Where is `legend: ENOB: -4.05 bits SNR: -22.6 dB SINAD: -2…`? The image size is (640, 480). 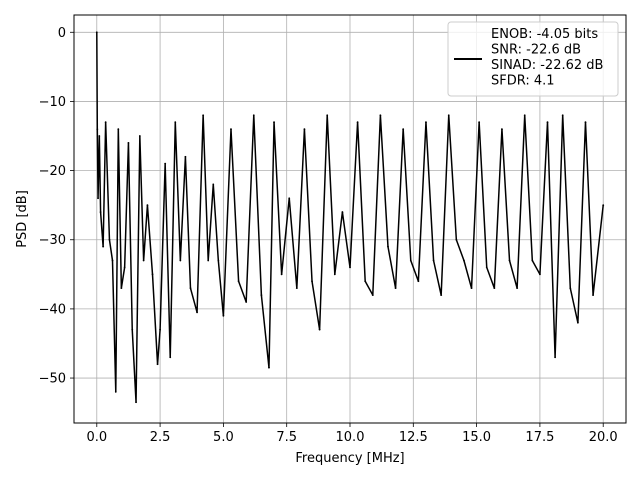 legend: ENOB: -4.05 bits SNR: -22.6 dB SINAD: -2… is located at coordinates (533, 59).